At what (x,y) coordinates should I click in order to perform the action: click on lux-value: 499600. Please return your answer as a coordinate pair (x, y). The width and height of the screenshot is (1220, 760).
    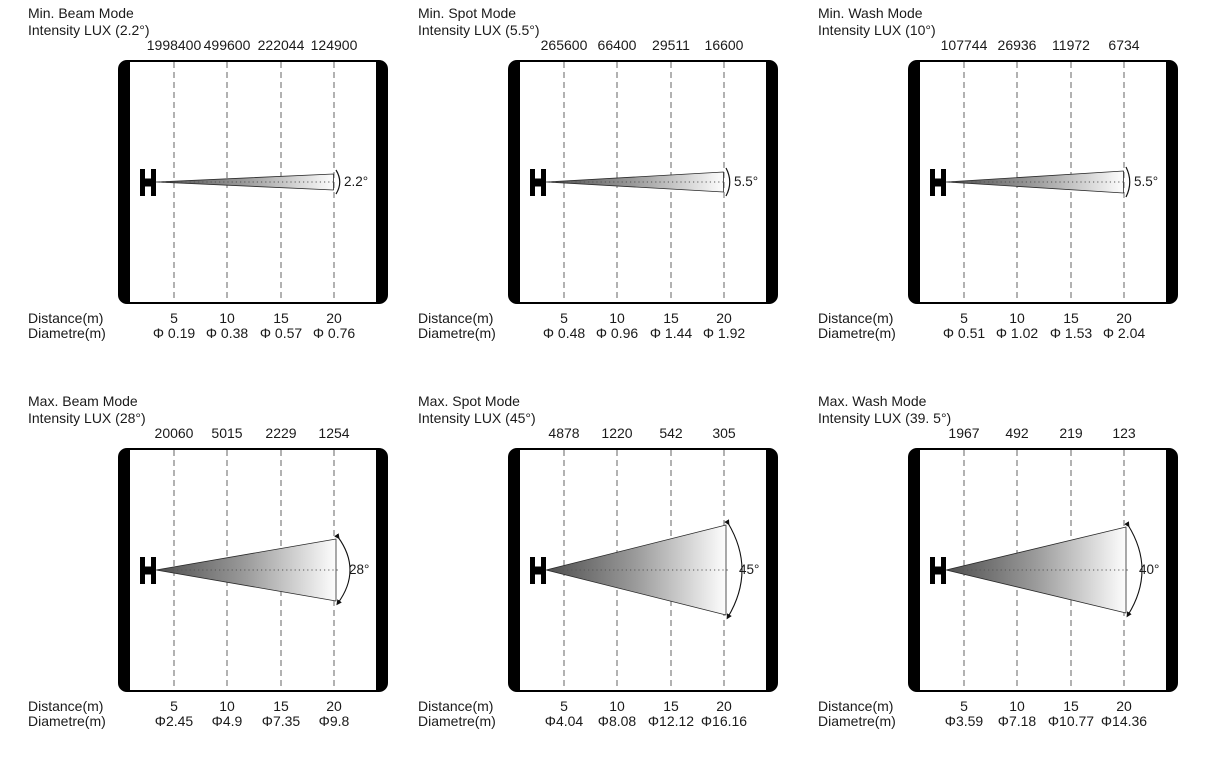
    Looking at the image, I should click on (227, 45).